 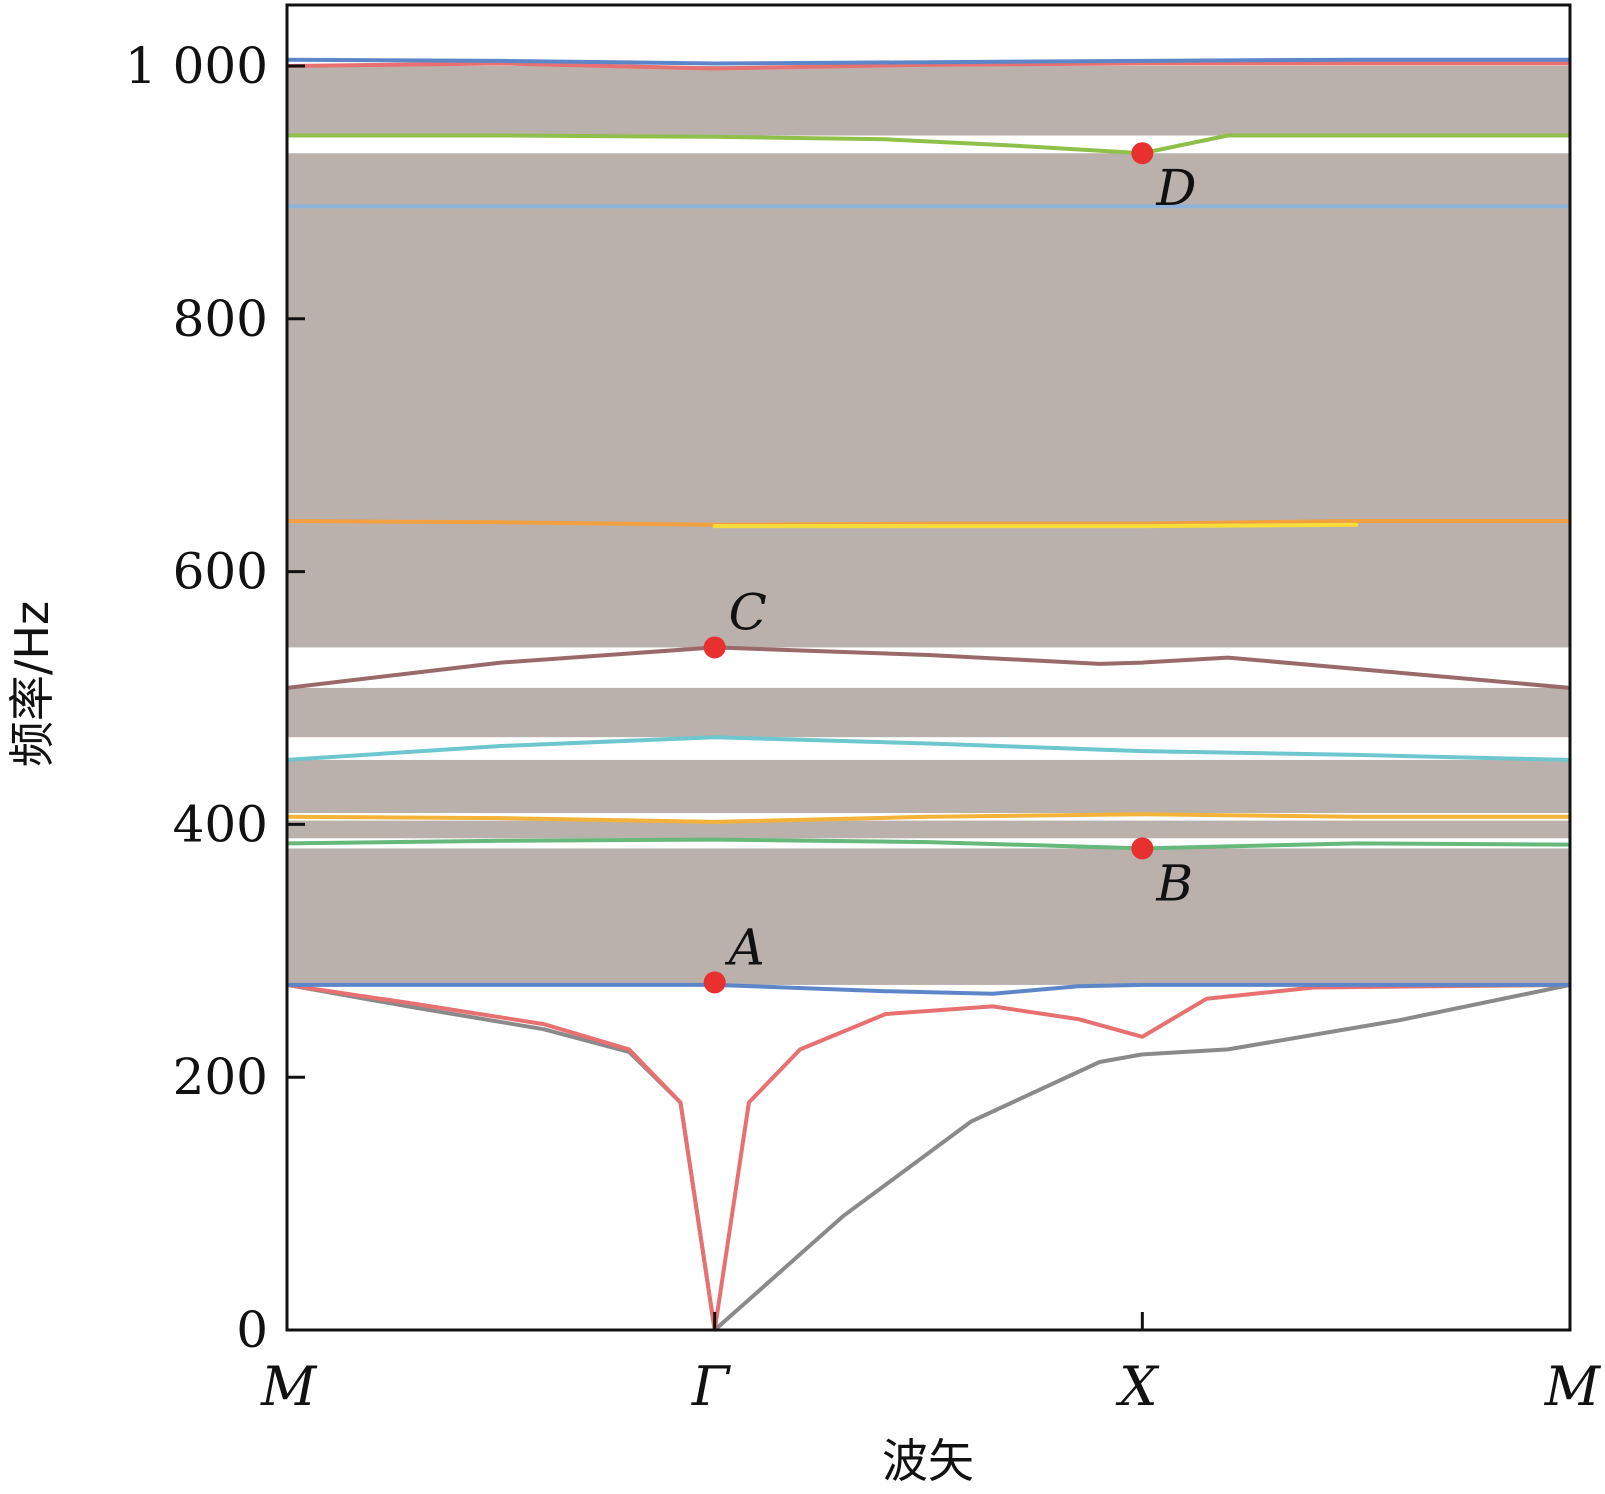 I want to click on y-axis-title: 频率/Hz, so click(x=32, y=684).